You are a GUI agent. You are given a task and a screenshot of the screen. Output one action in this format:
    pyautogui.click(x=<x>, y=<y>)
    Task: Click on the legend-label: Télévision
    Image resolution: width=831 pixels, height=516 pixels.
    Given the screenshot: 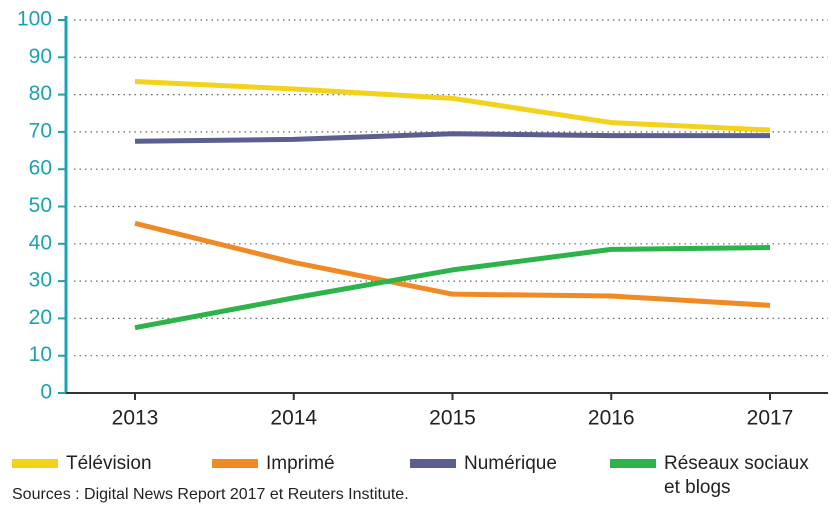 What is the action you would take?
    pyautogui.click(x=109, y=463)
    